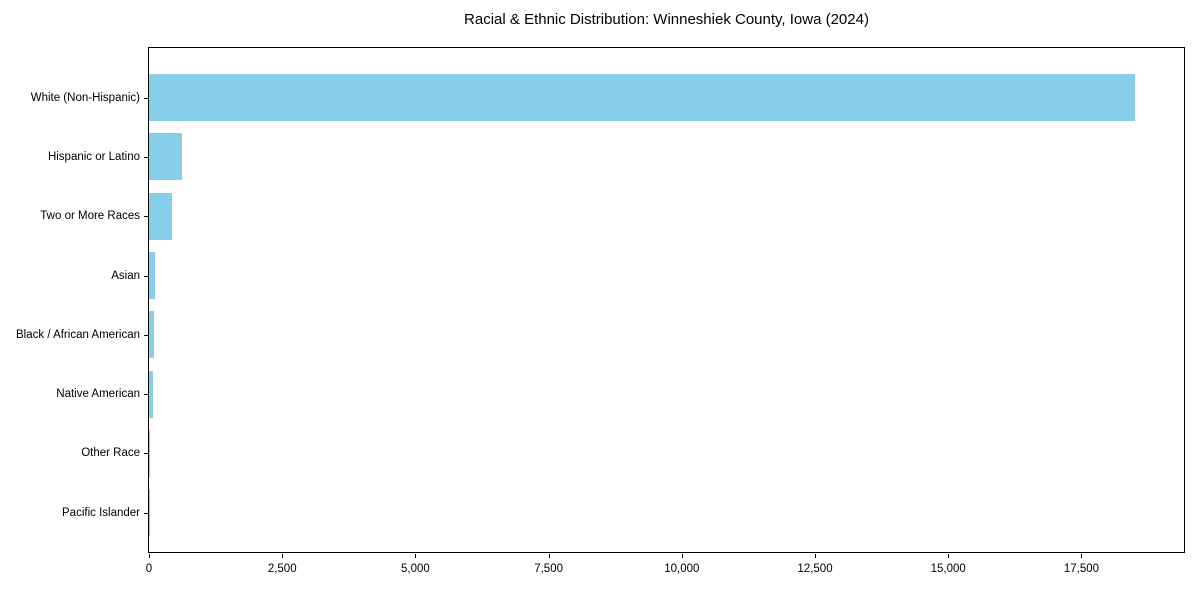  I want to click on x-tick-label: 7,500, so click(548, 569).